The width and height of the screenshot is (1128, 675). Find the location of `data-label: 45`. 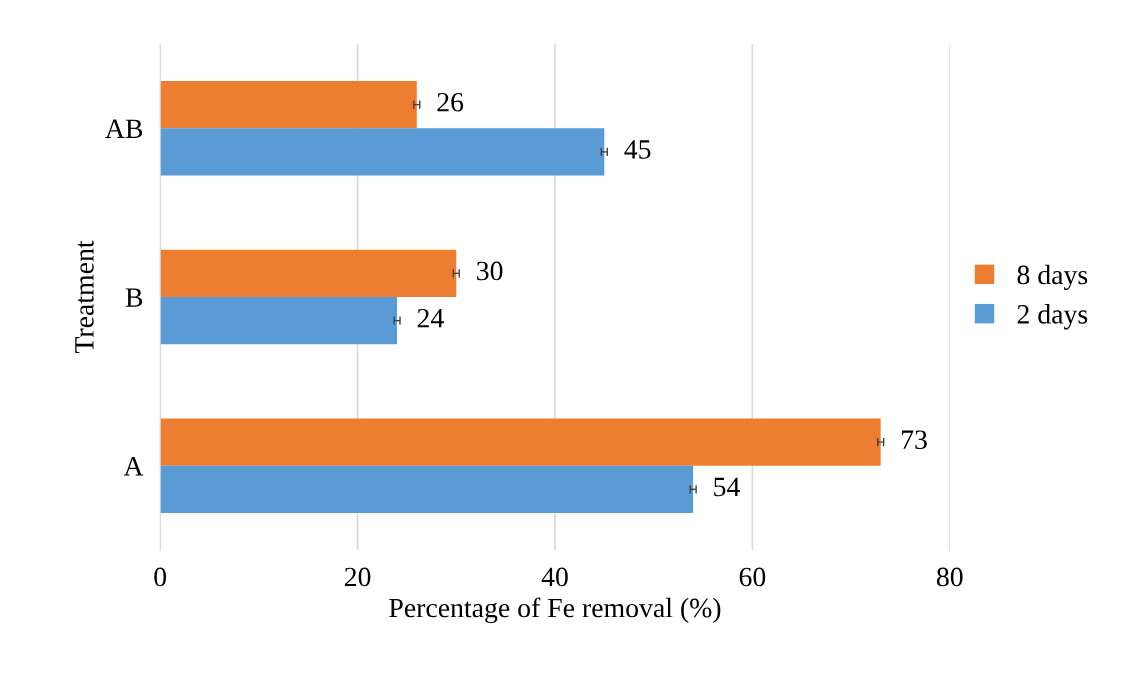

data-label: 45 is located at coordinates (637, 149).